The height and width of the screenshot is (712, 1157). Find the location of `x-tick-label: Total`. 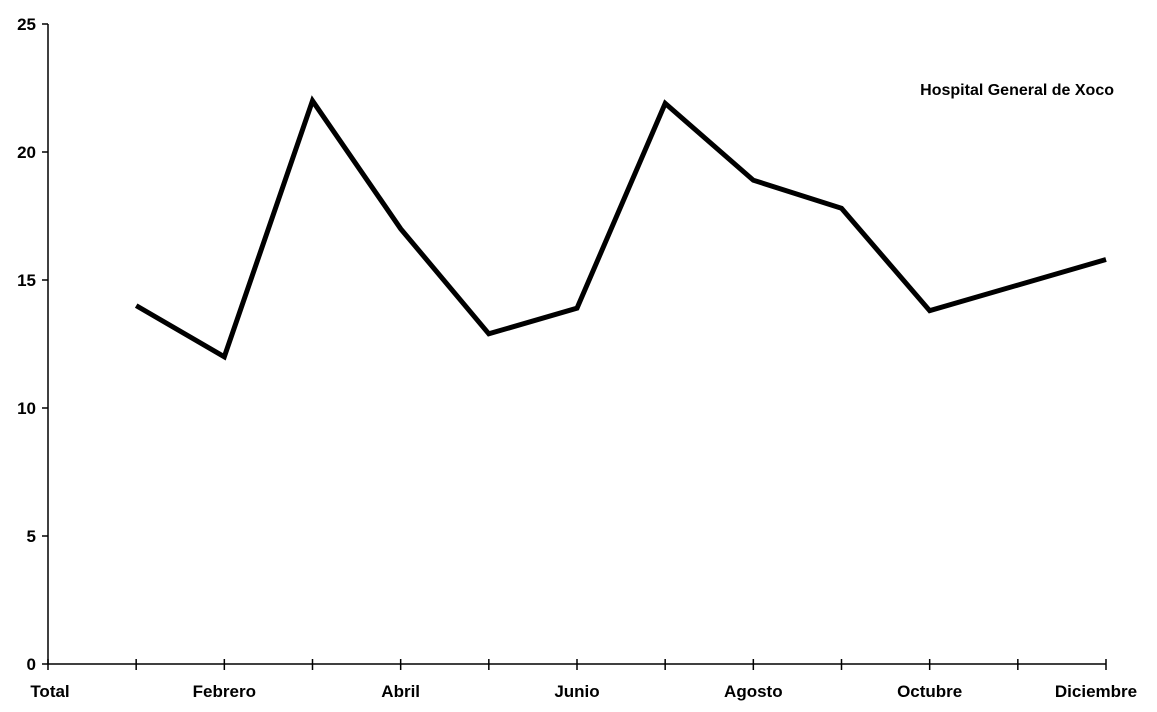

x-tick-label: Total is located at coordinates (49, 691).